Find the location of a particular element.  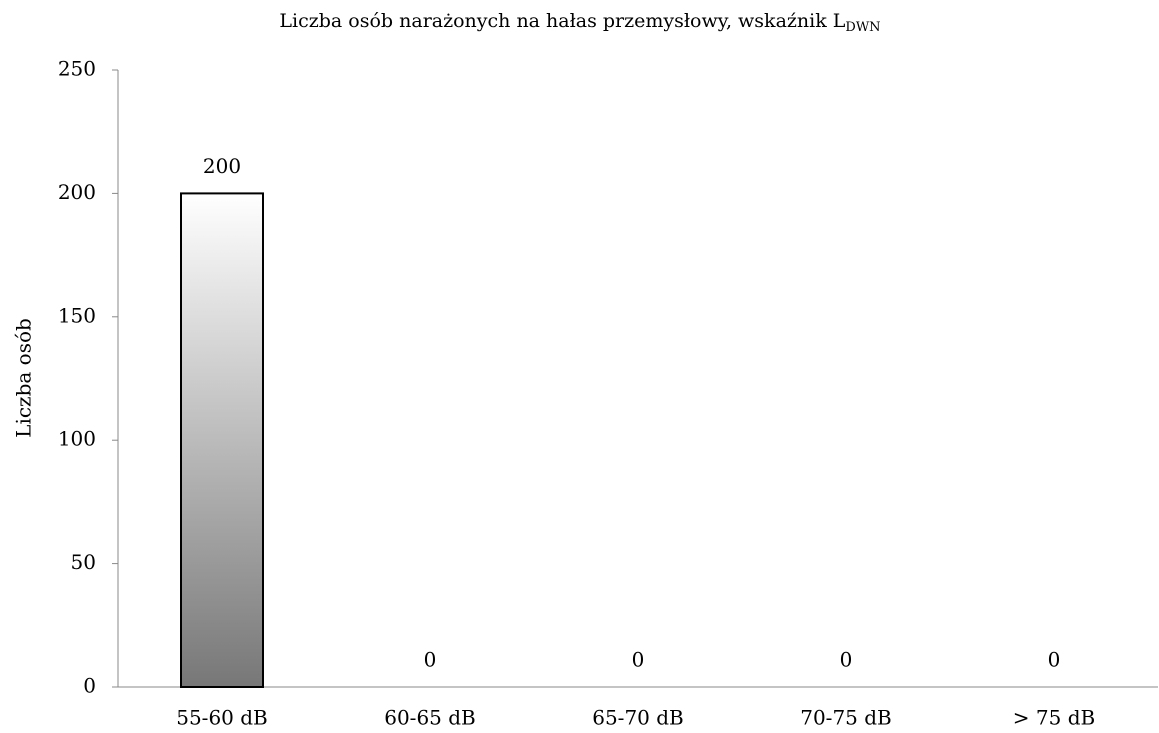

y-tick-label: 250 is located at coordinates (77, 69).